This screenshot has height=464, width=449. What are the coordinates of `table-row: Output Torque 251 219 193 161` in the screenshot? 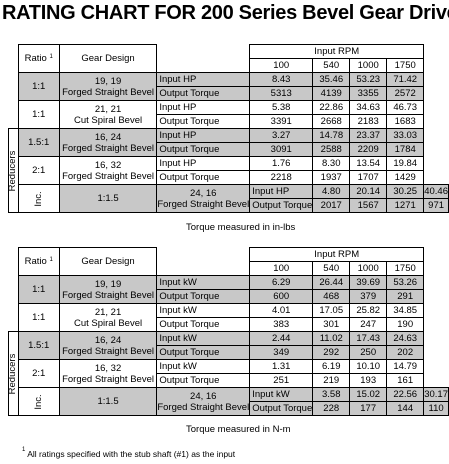 It's located at (229, 380).